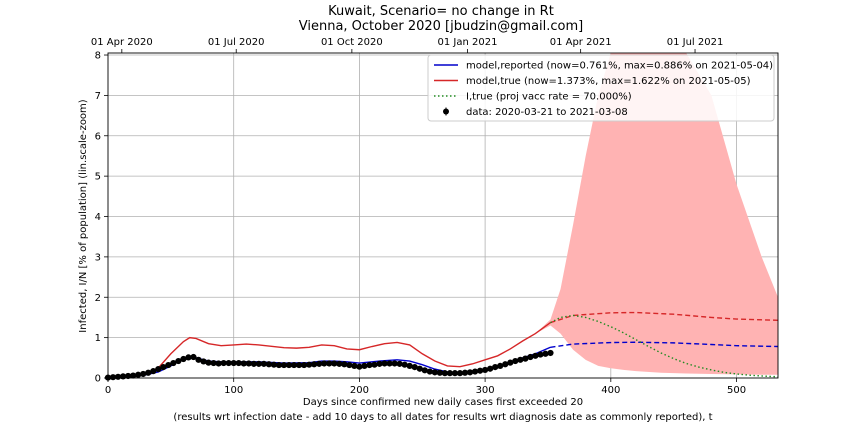 The width and height of the screenshot is (864, 432). I want to click on series-line-0-projection, so click(664, 344).